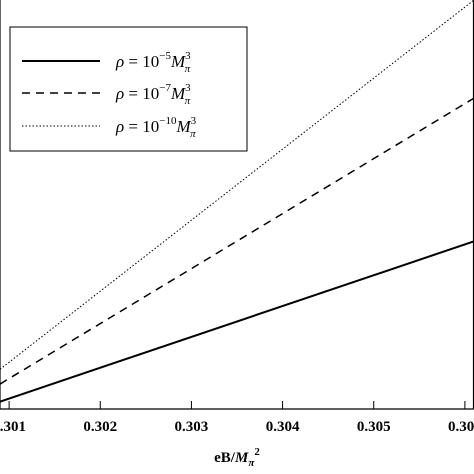 This screenshot has height=474, width=474. I want to click on legend-label-rho-1e-7: ρ = 10−7M3 π, so click(153, 94).